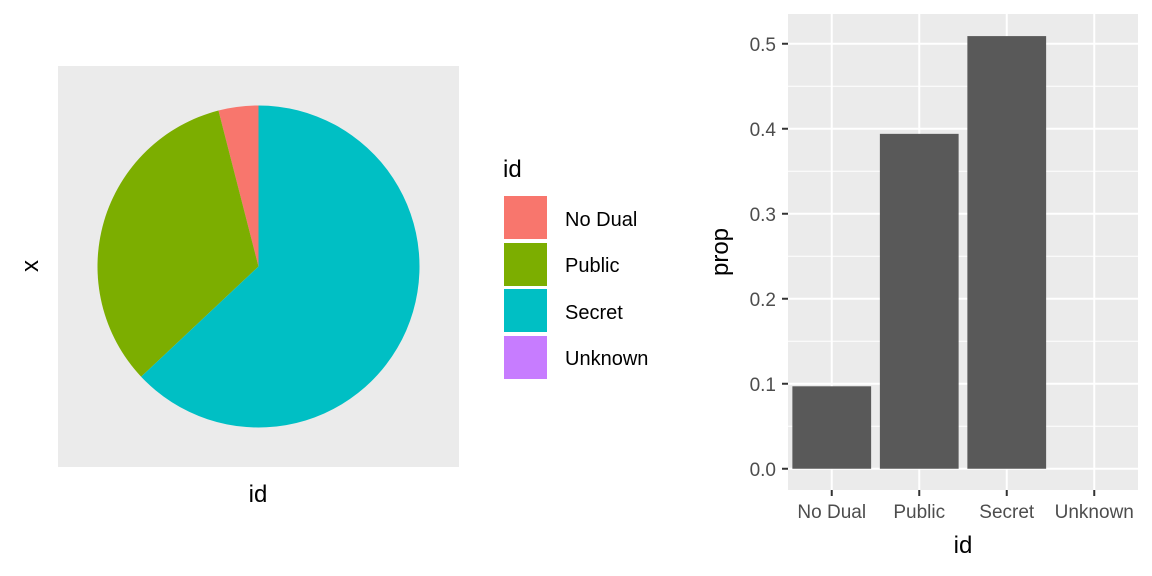  I want to click on bar-y-tick-label: 0.0, so click(763, 470).